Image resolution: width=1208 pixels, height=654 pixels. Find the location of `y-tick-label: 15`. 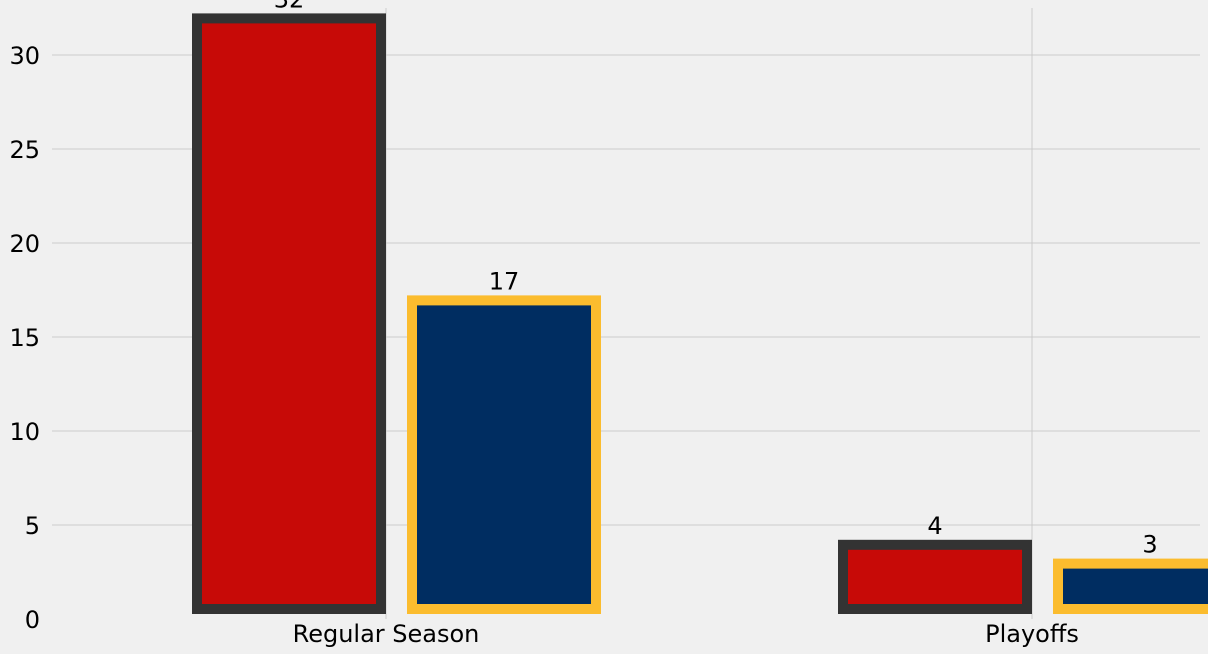

y-tick-label: 15 is located at coordinates (24, 338).